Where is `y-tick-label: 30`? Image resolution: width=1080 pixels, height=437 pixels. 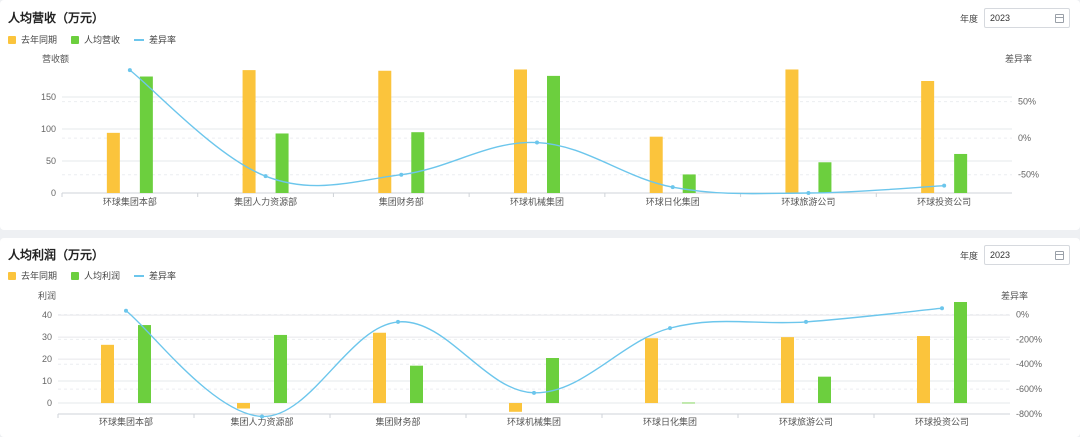 y-tick-label: 30 is located at coordinates (47, 337).